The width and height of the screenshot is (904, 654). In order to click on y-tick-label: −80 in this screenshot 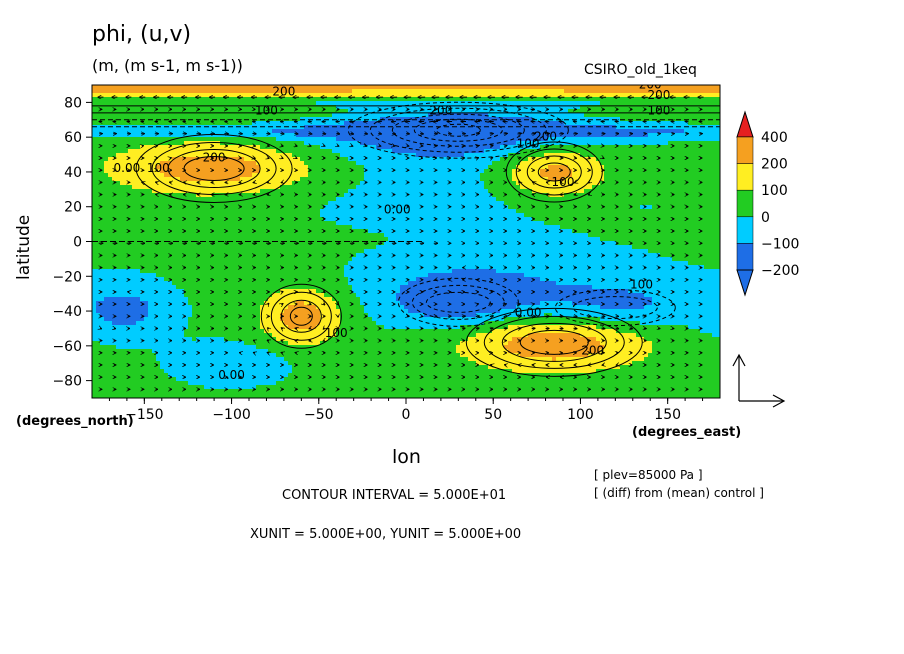, I will do `click(67, 382)`.